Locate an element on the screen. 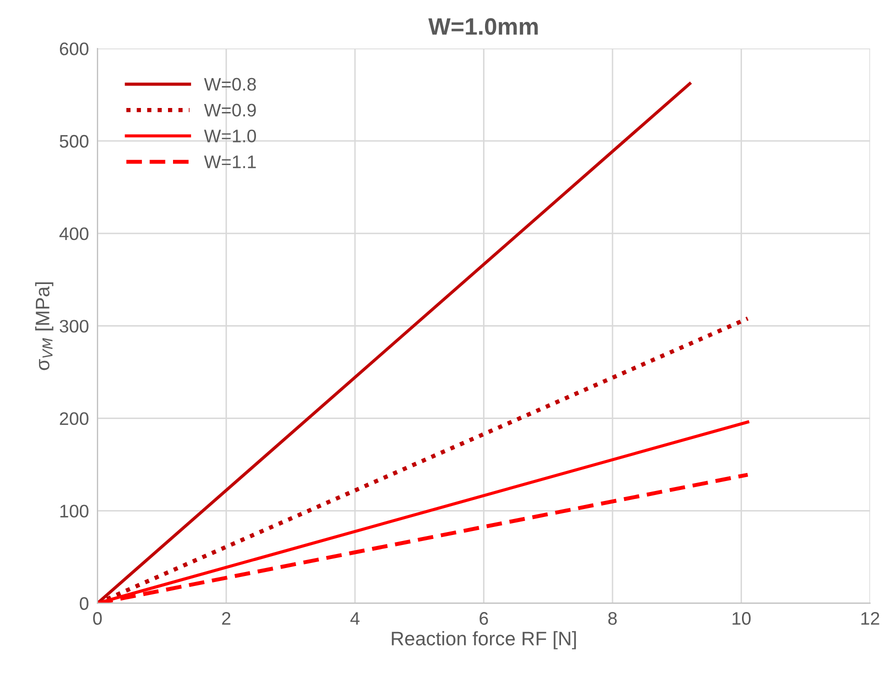 The height and width of the screenshot is (674, 886). x-tick-label: 6 is located at coordinates (484, 618).